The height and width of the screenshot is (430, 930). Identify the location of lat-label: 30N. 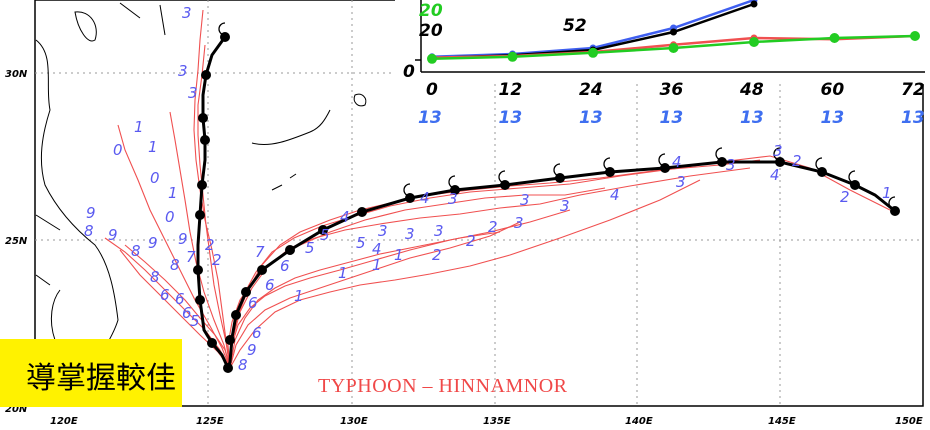
(16, 74).